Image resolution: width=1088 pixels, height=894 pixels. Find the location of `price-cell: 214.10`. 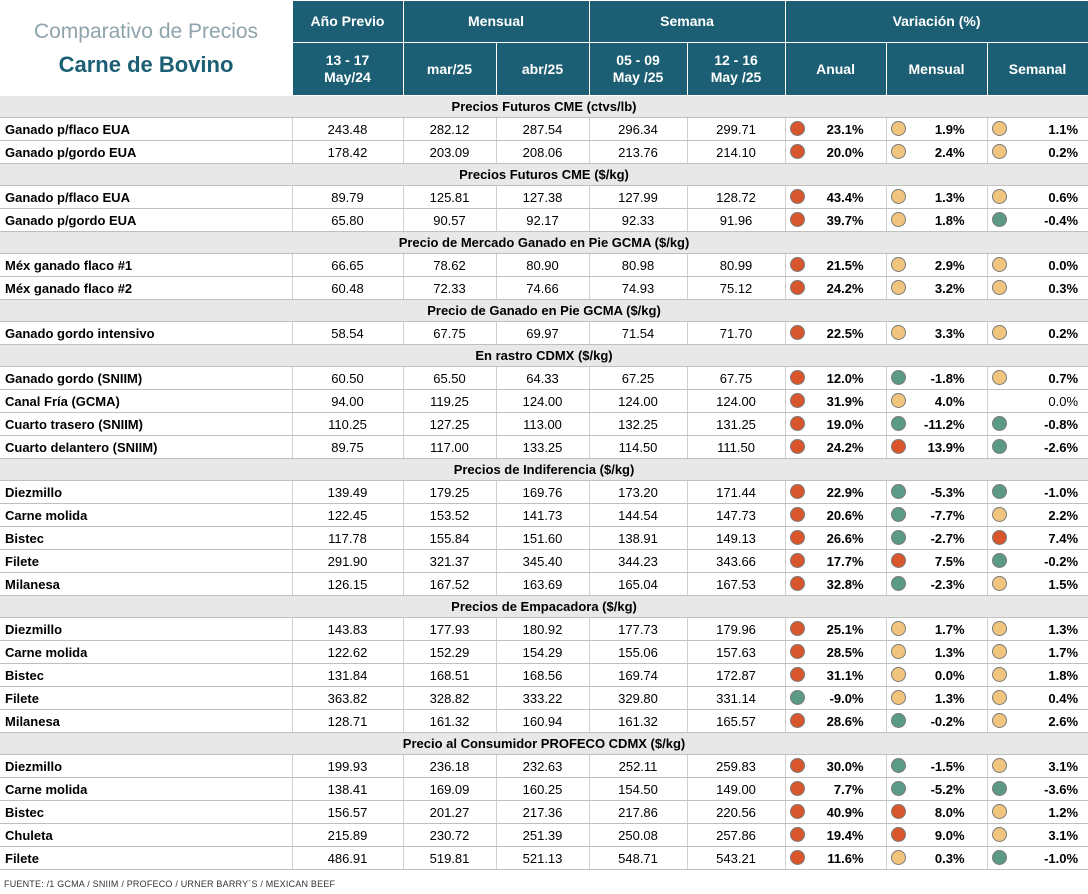

price-cell: 214.10 is located at coordinates (736, 152).